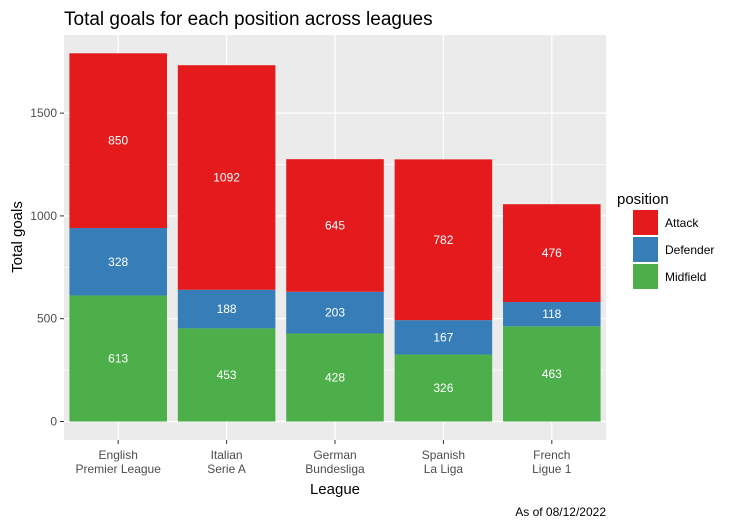 Image resolution: width=734 pixels, height=527 pixels. I want to click on bar-value-label: 118, so click(551, 314).